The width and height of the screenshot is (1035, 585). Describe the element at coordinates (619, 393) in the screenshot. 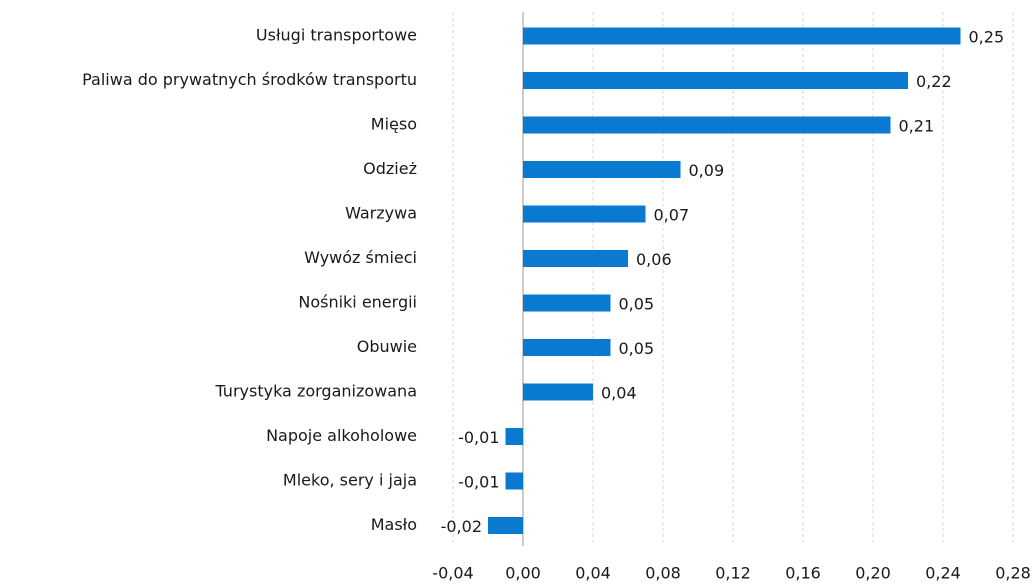

I see `data-label: 0,04` at that location.